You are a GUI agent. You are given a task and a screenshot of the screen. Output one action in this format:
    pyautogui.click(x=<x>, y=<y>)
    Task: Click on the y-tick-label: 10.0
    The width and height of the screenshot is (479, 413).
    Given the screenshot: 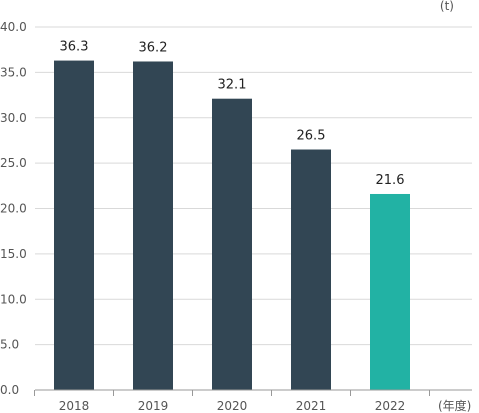 What is the action you would take?
    pyautogui.click(x=13, y=299)
    